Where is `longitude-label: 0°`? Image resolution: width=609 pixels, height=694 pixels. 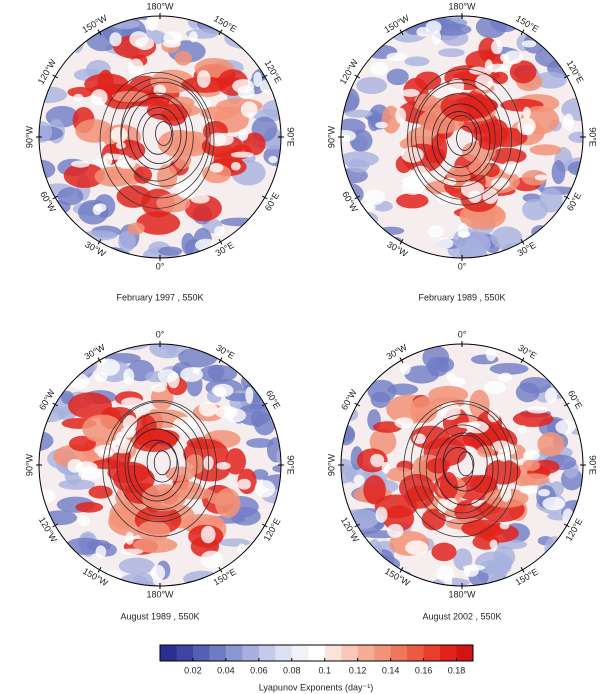
longitude-label: 0° is located at coordinates (462, 334).